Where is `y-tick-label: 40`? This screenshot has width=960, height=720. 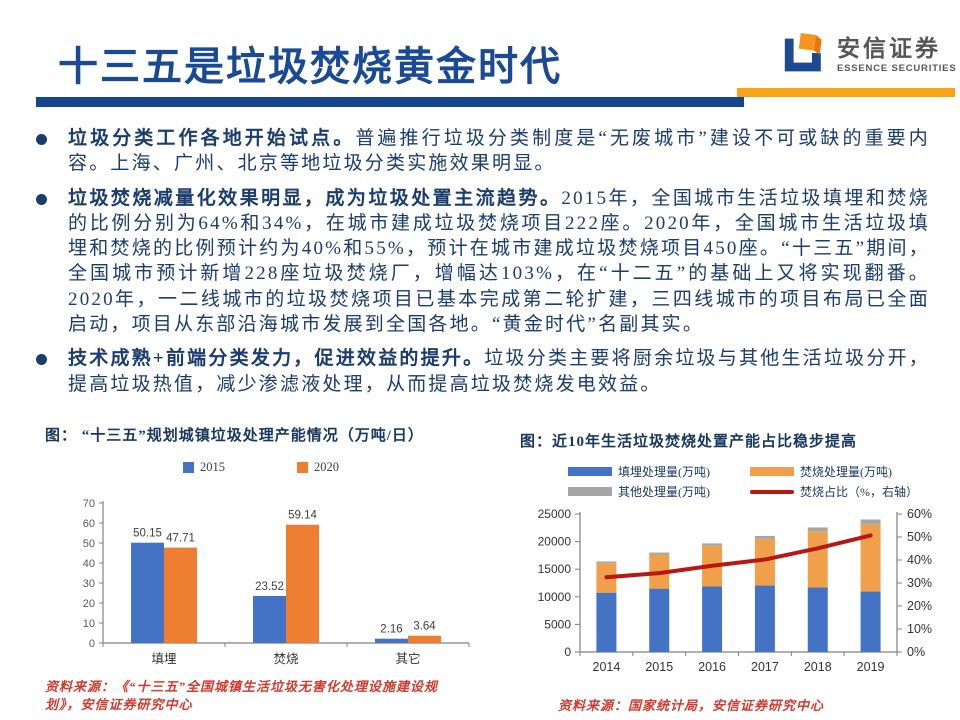
y-tick-label: 40 is located at coordinates (89, 564).